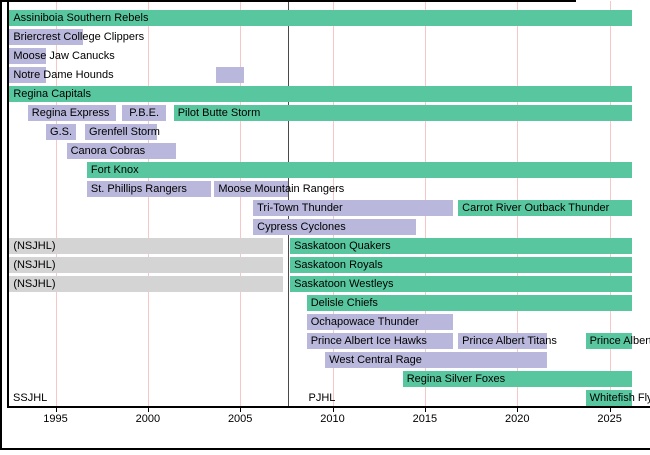  Describe the element at coordinates (364, 322) in the screenshot. I see `bar-label: Ochapowace Thunder` at that location.